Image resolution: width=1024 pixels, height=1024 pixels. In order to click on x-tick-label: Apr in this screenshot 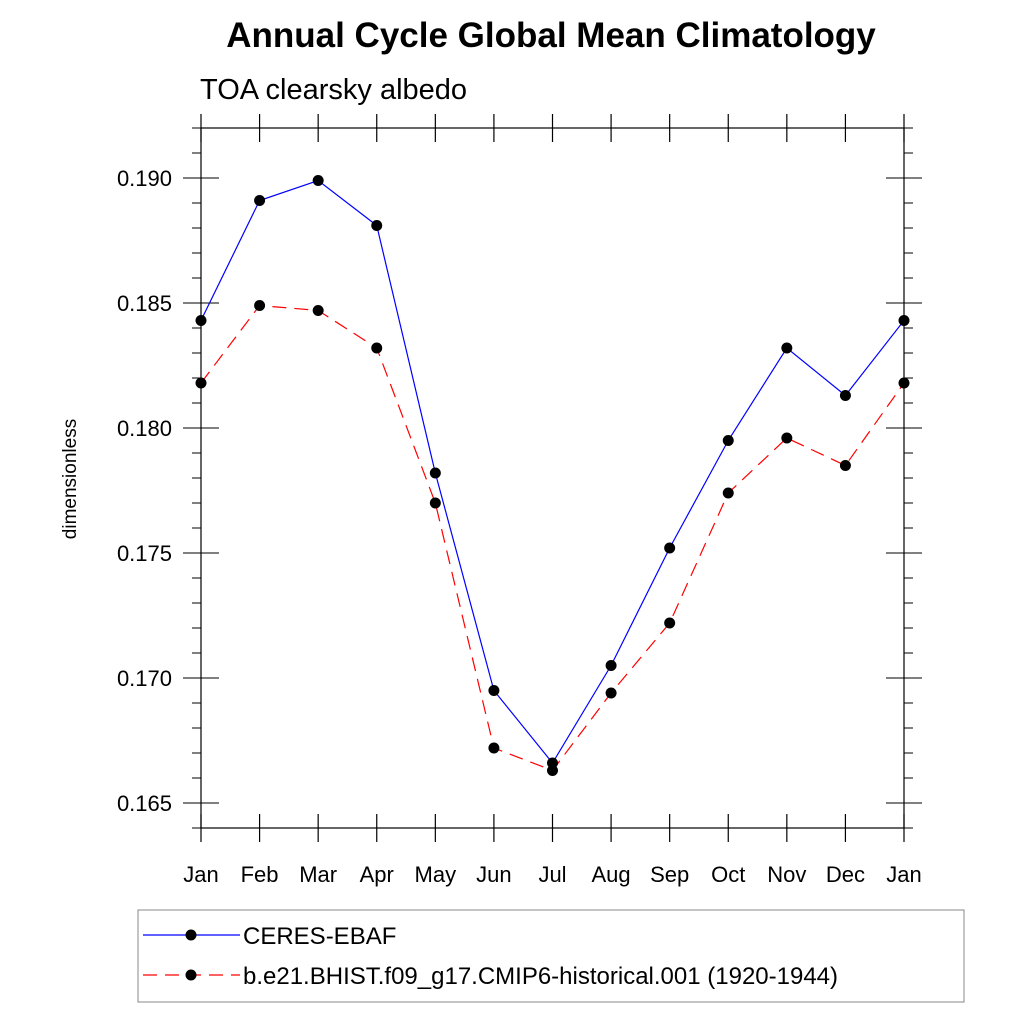, I will do `click(377, 874)`.